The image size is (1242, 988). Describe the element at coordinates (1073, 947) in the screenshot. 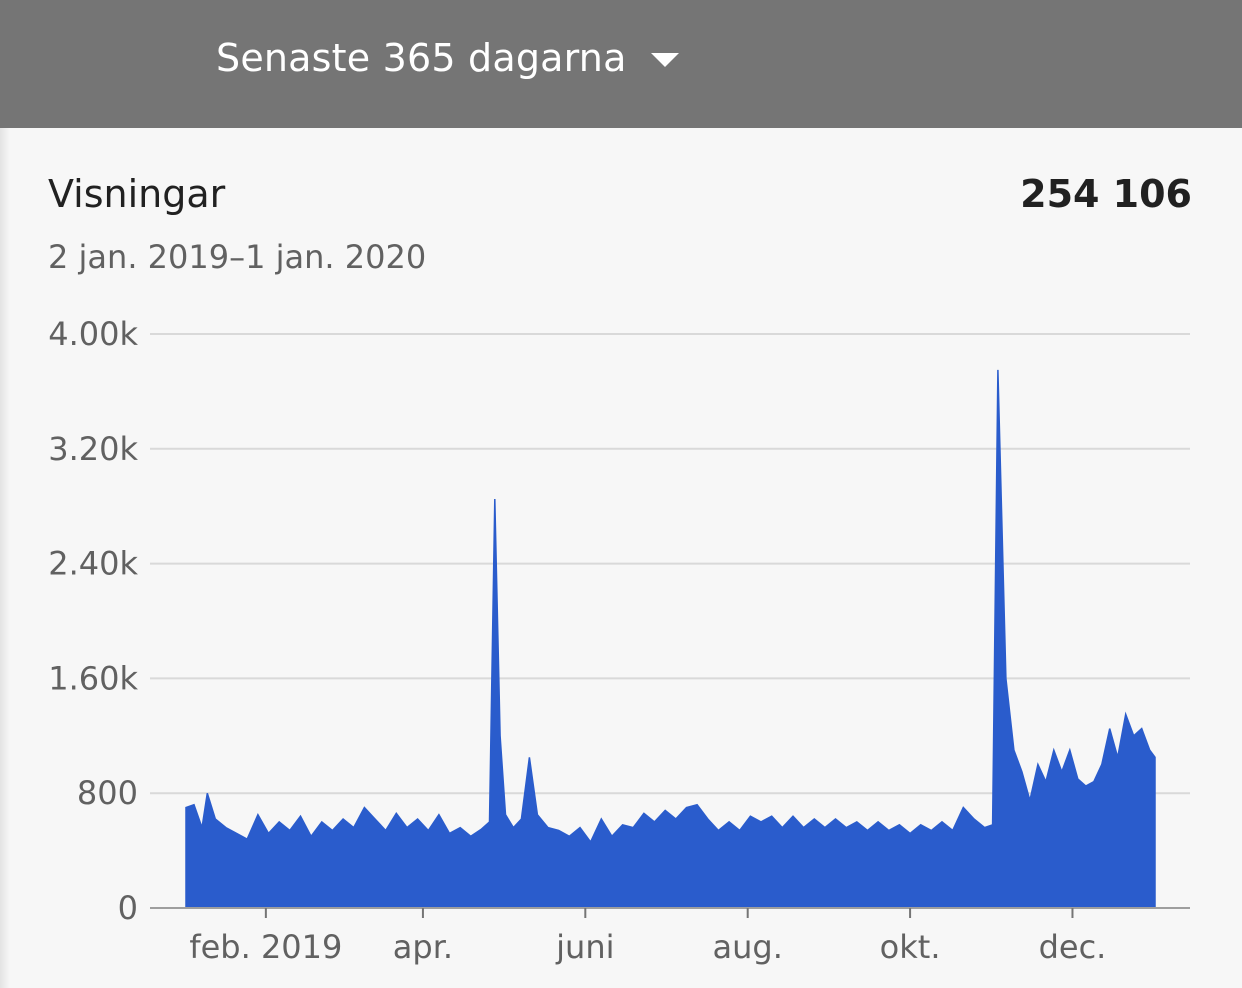

I see `x-tick-label: dec.` at that location.